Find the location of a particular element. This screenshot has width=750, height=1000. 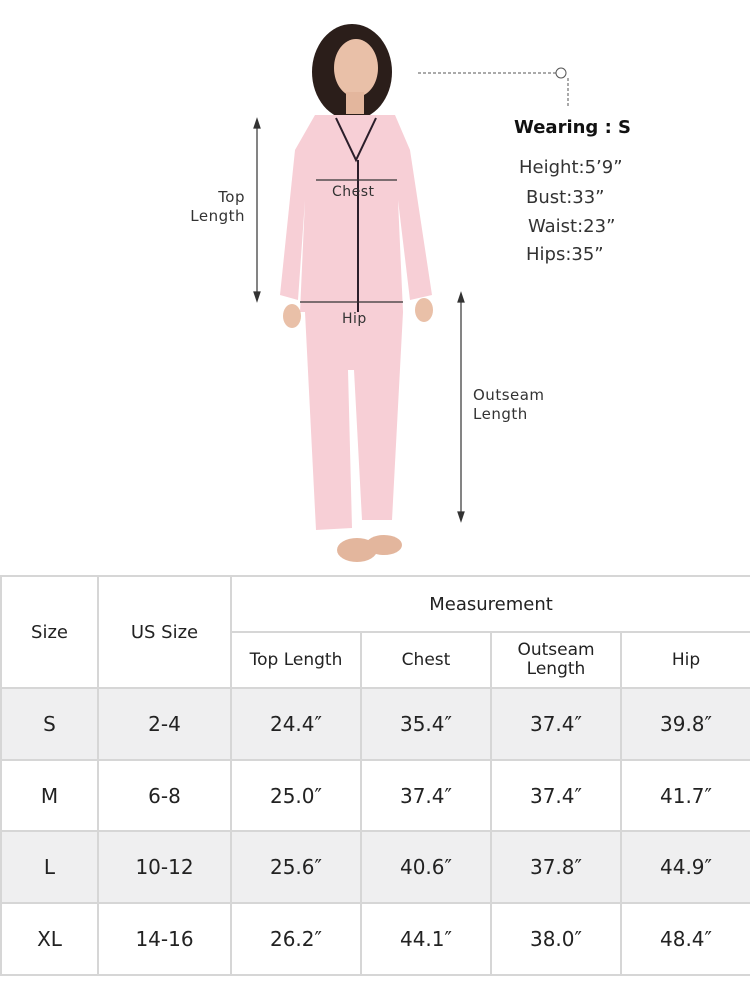

table-row: L 10-12 25.6″ 40.6″ 37.8″ 44.9″ is located at coordinates (375, 867).